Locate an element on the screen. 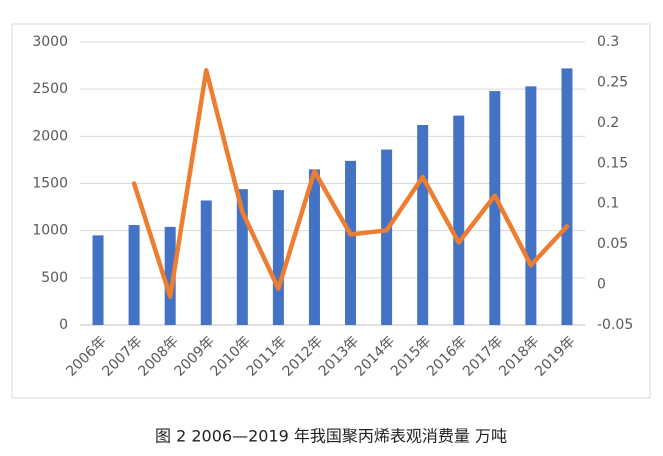 The height and width of the screenshot is (456, 663). caption: 图 2 2006—2019 年我国聚丙烯表观消费量 万吨 is located at coordinates (331, 436).